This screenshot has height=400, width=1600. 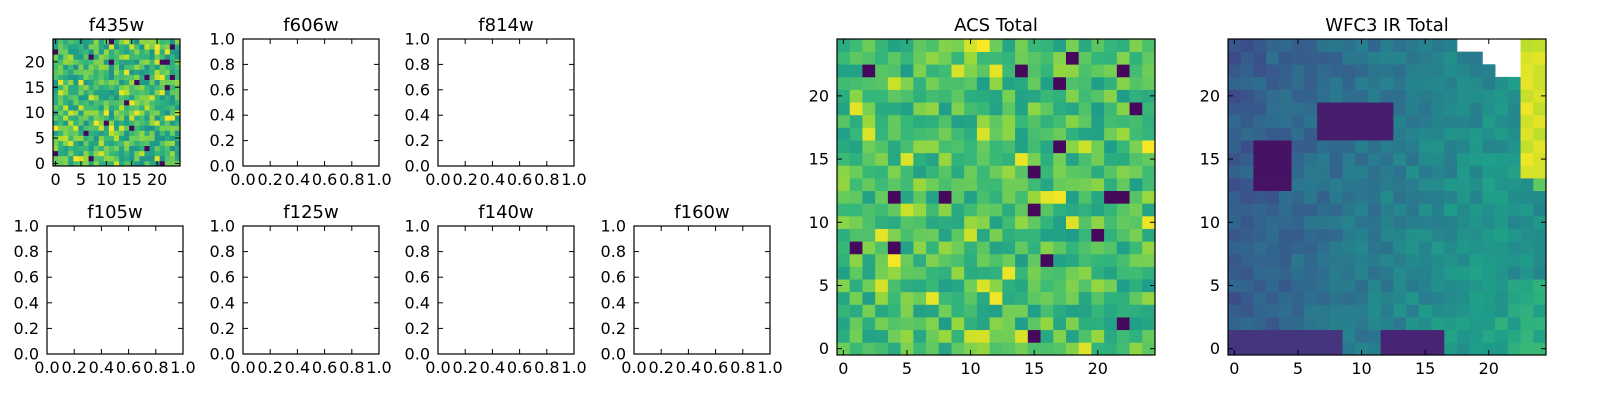 I want to click on panel-title: f105w, so click(x=114, y=212).